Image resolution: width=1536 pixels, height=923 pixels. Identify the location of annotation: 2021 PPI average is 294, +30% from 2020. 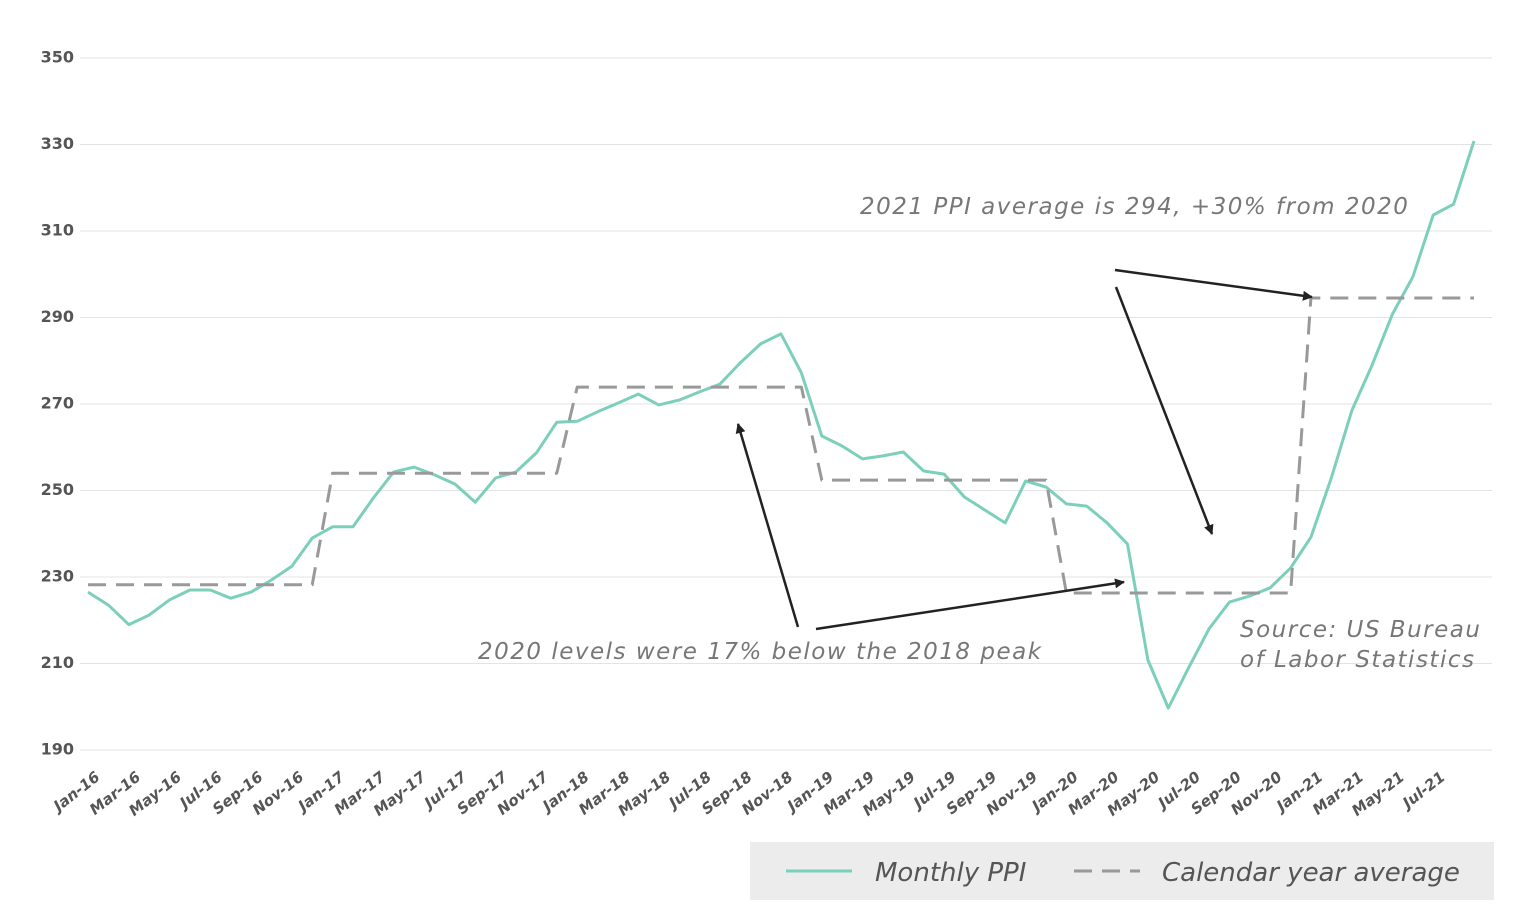
(1134, 207).